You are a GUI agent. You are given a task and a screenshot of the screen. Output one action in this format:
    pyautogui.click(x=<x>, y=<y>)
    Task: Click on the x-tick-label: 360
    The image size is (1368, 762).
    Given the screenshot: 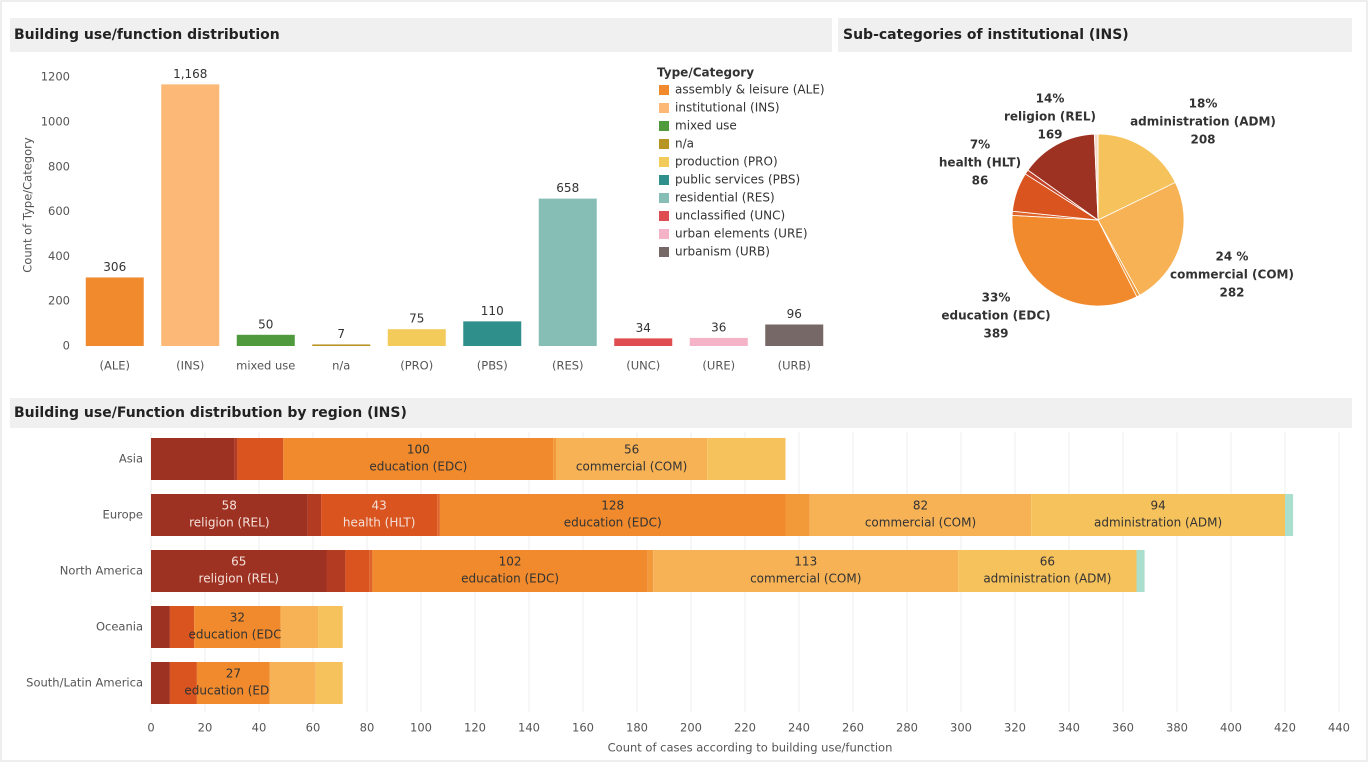 What is the action you would take?
    pyautogui.click(x=1123, y=728)
    